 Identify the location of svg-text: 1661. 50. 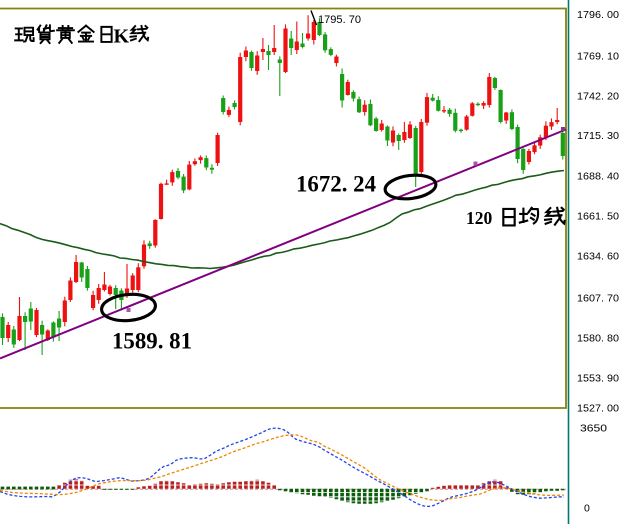
(598, 216).